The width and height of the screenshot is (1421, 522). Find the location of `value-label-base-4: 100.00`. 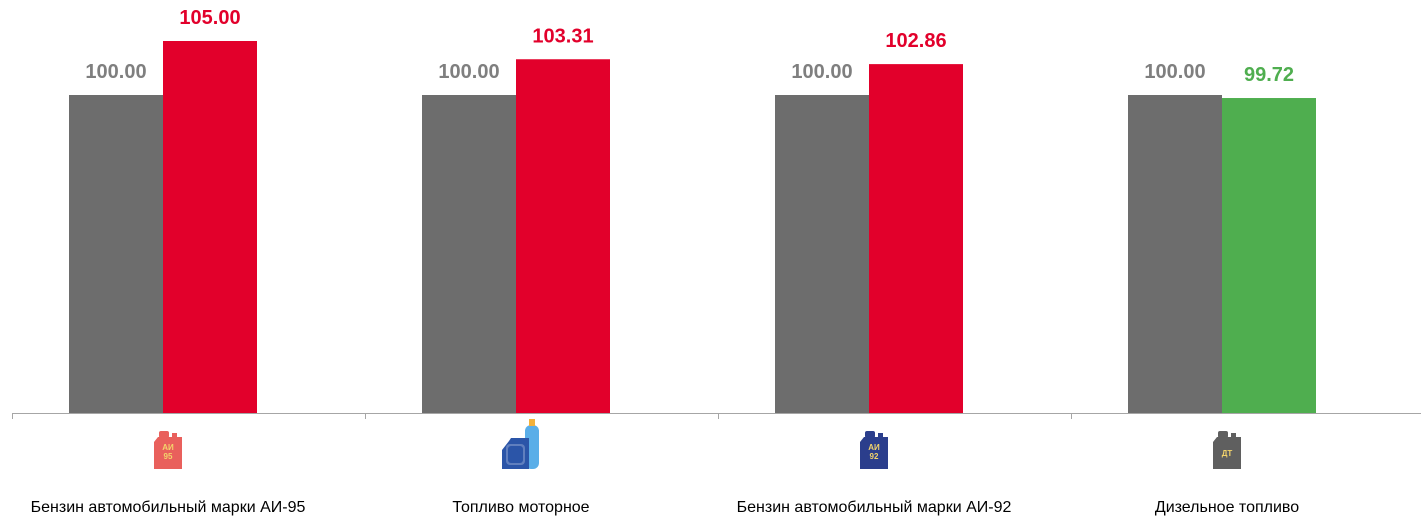

value-label-base-4: 100.00 is located at coordinates (1174, 72).